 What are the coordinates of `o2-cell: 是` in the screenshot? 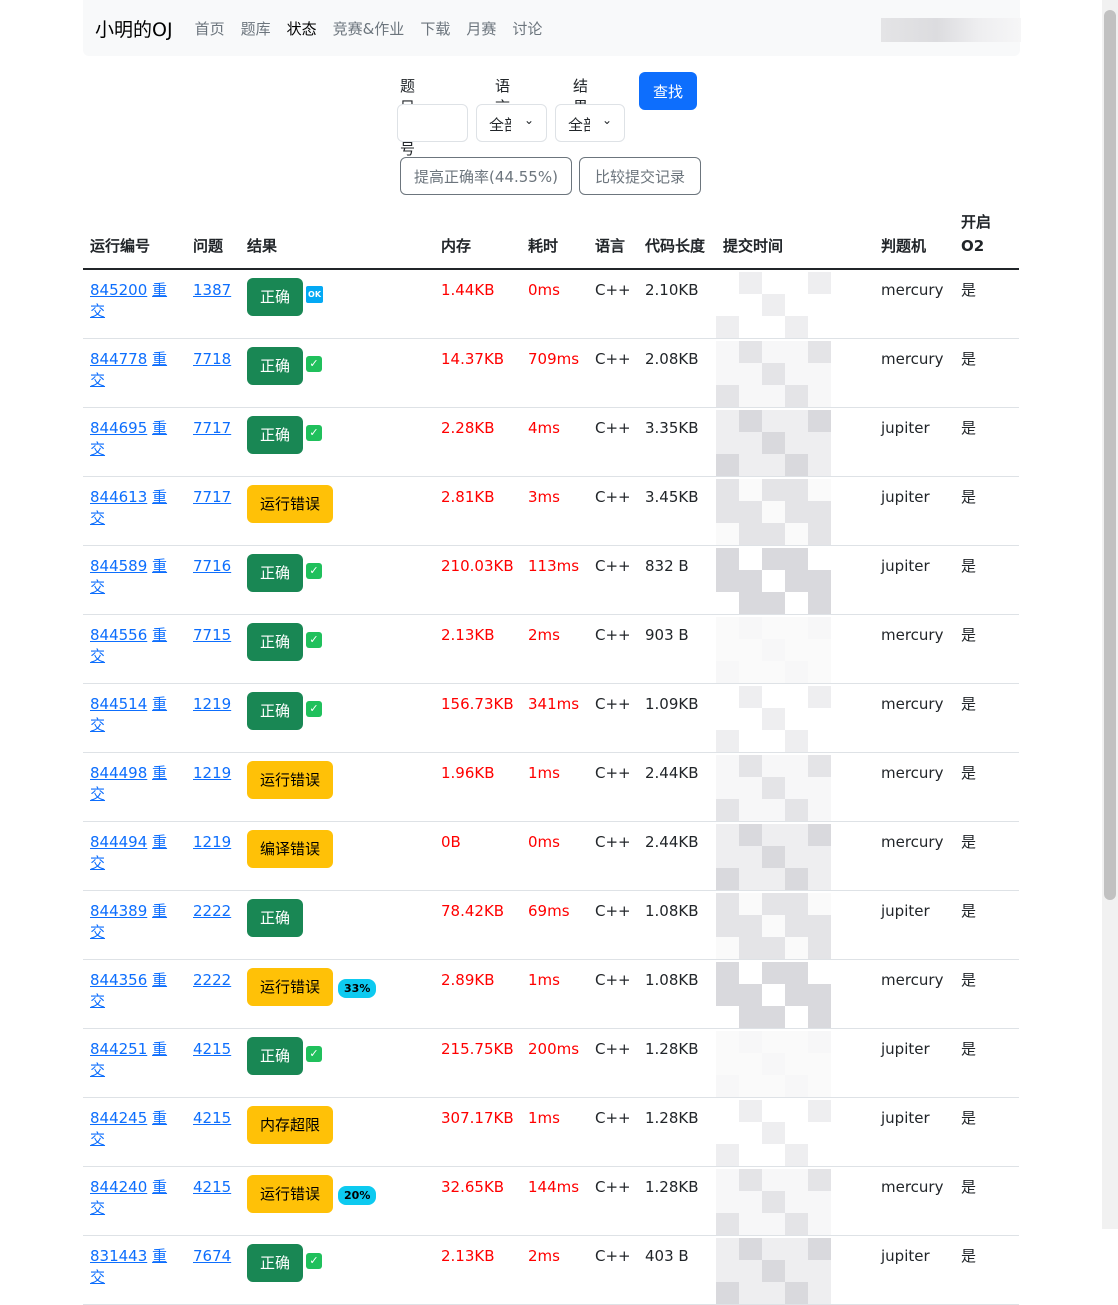 It's located at (986, 304).